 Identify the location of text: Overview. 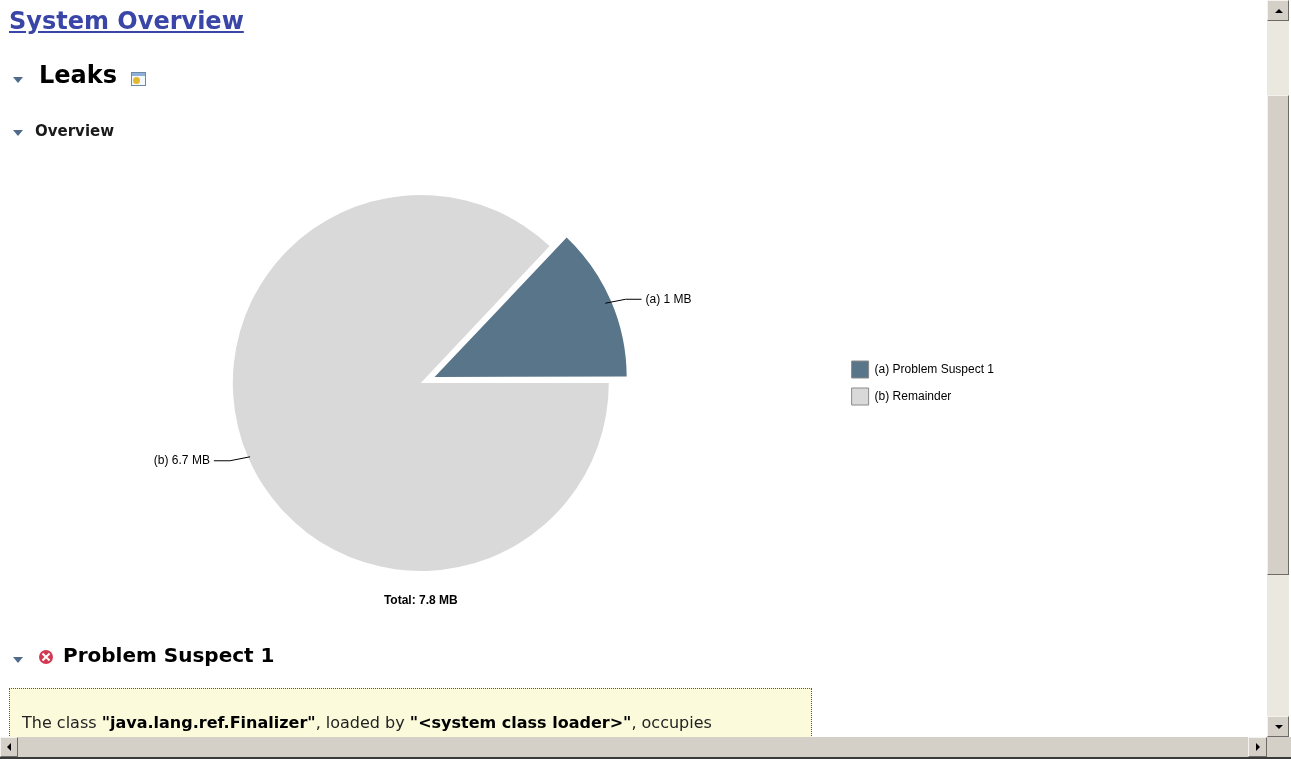
(75, 131).